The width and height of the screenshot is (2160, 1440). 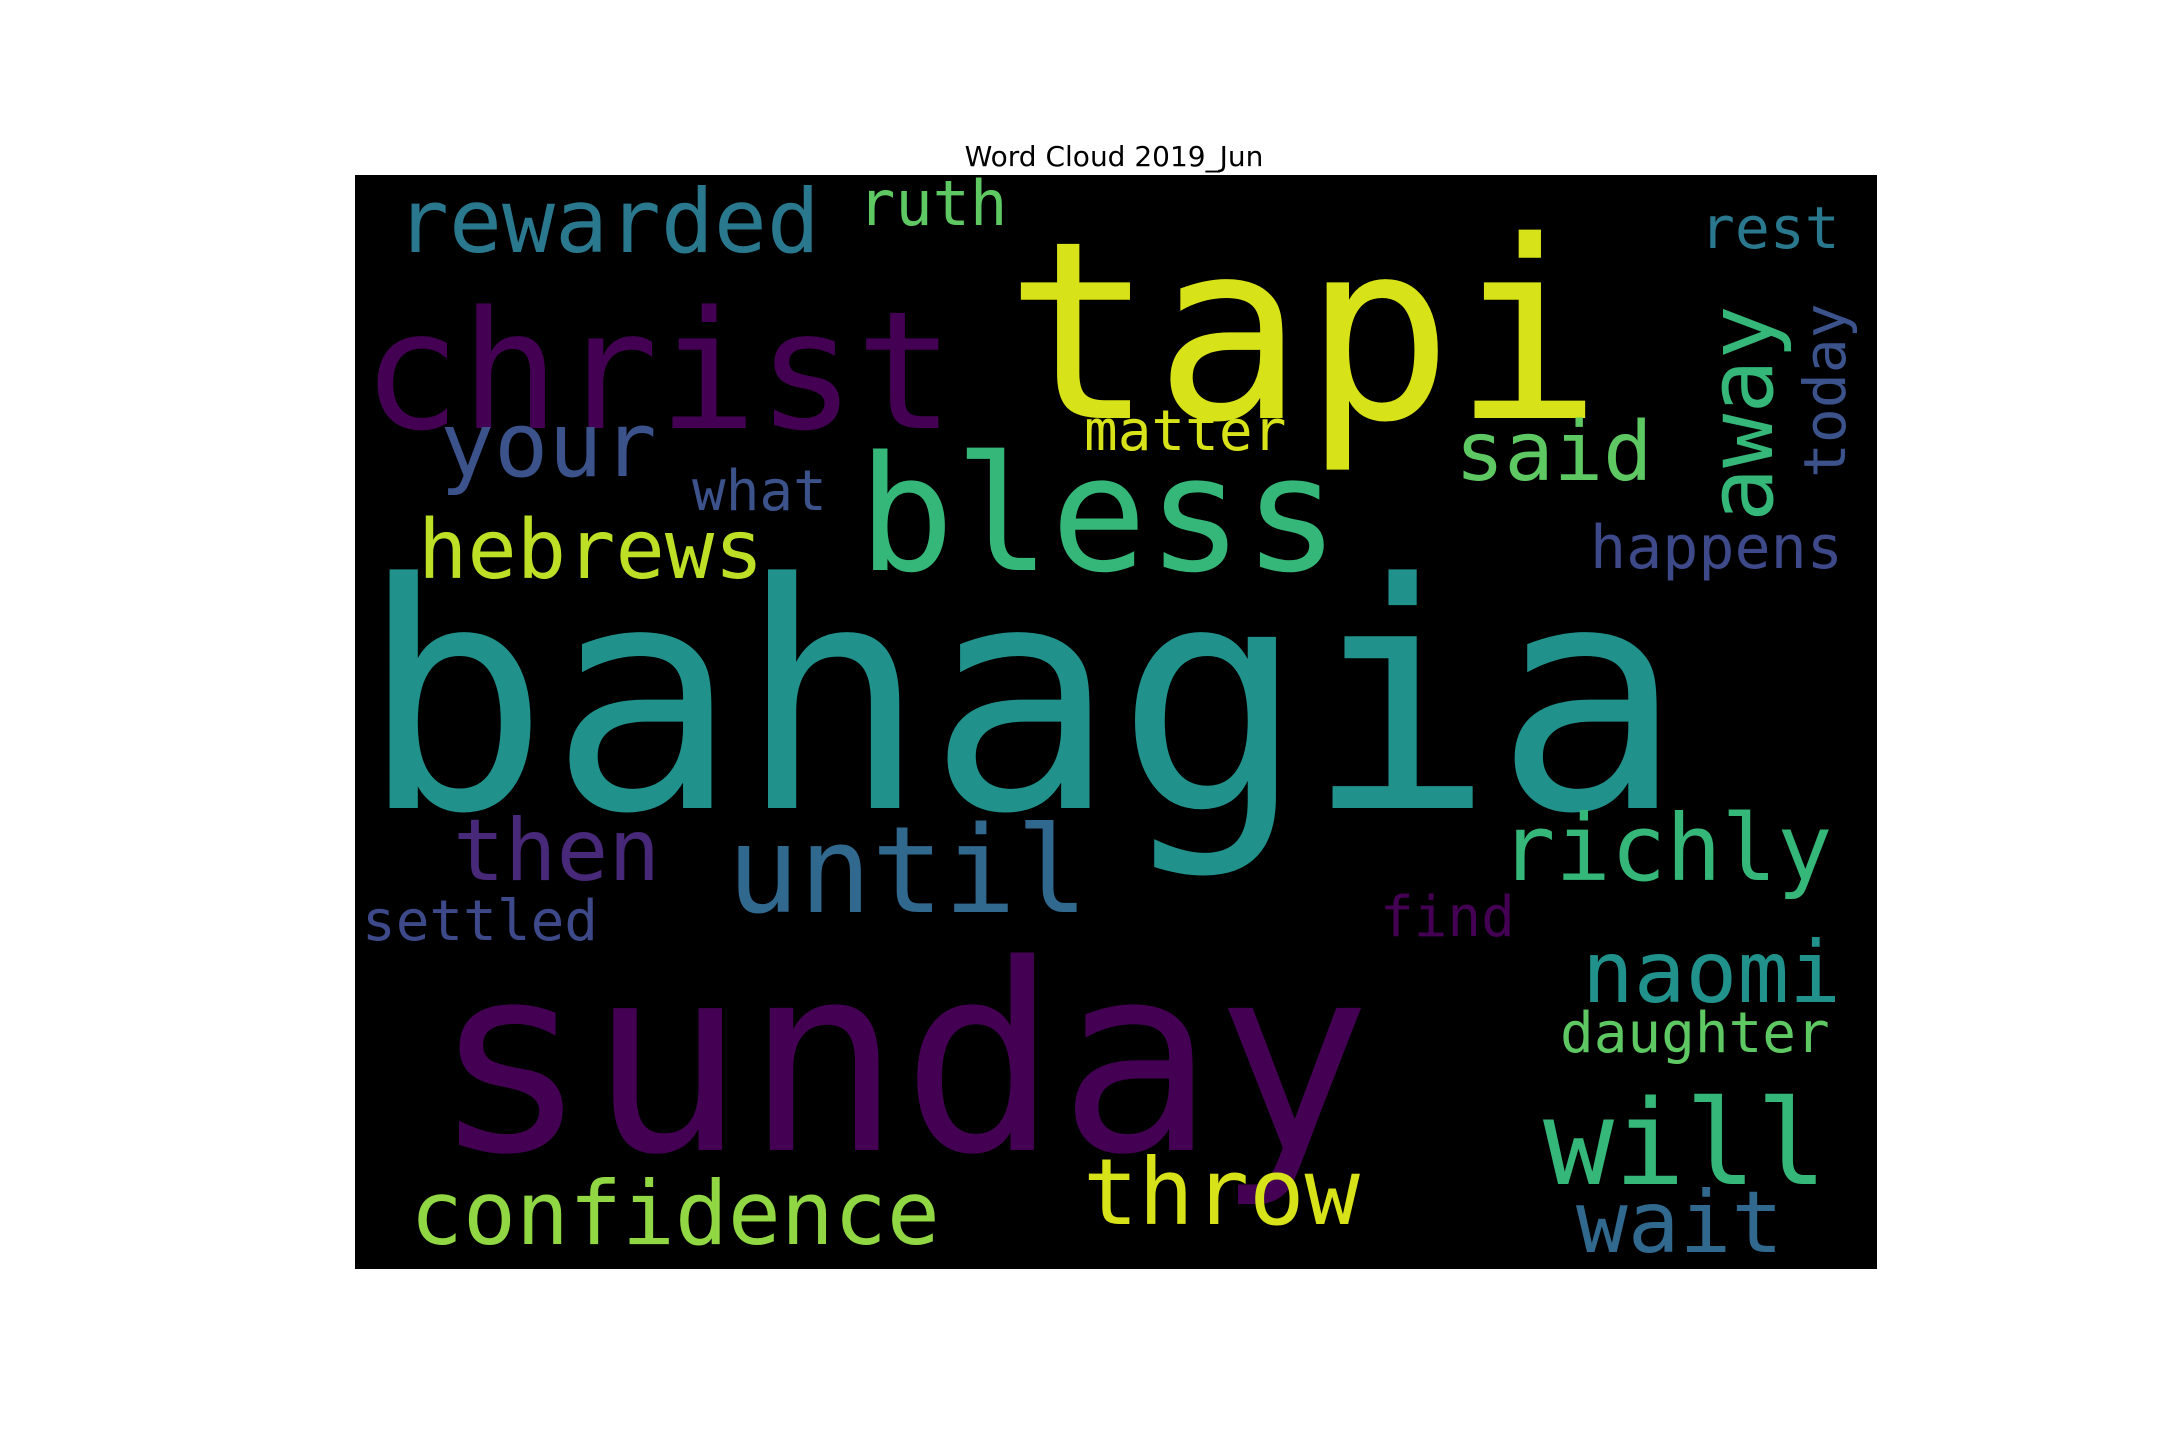 I want to click on word-rewarded: rewarded, so click(x=608, y=221).